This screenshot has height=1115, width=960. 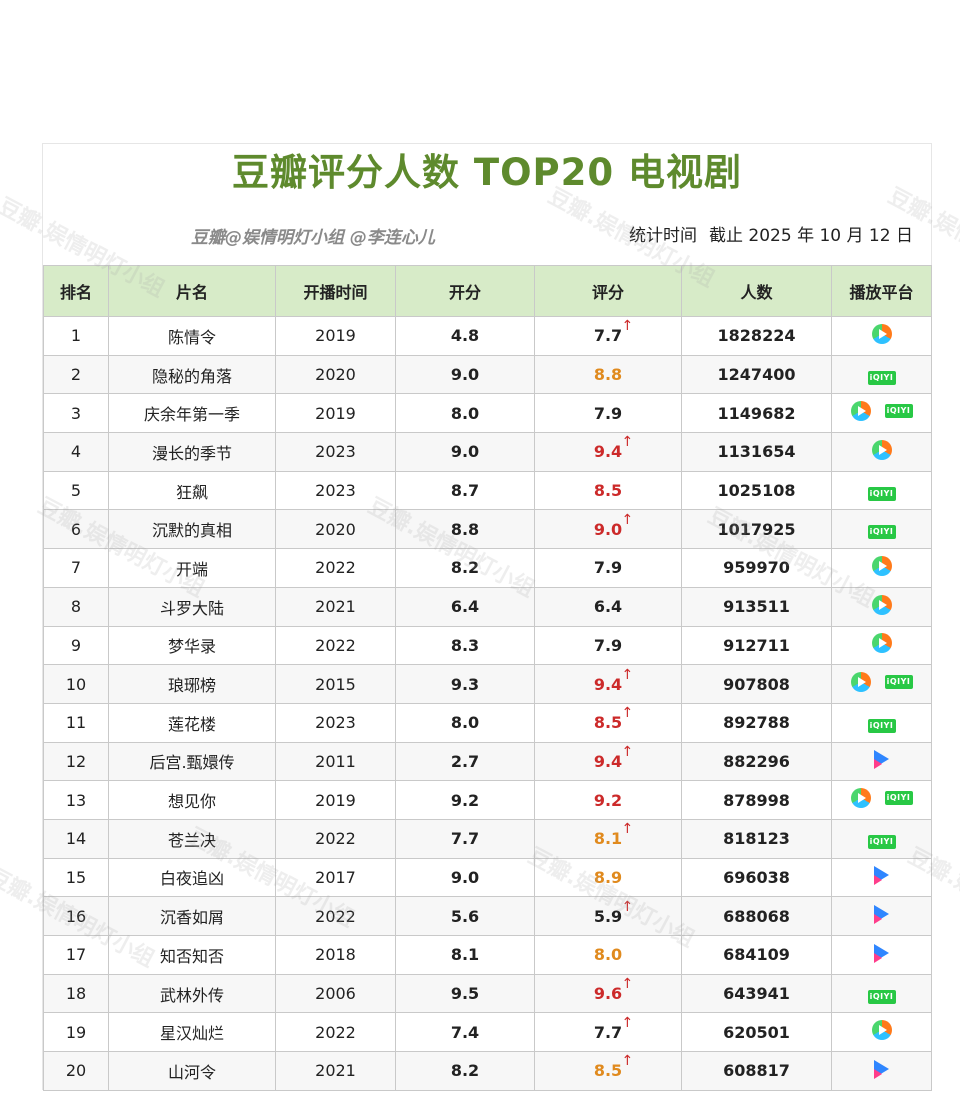 What do you see at coordinates (192, 800) in the screenshot?
I see `title-cell: 想见你` at bounding box center [192, 800].